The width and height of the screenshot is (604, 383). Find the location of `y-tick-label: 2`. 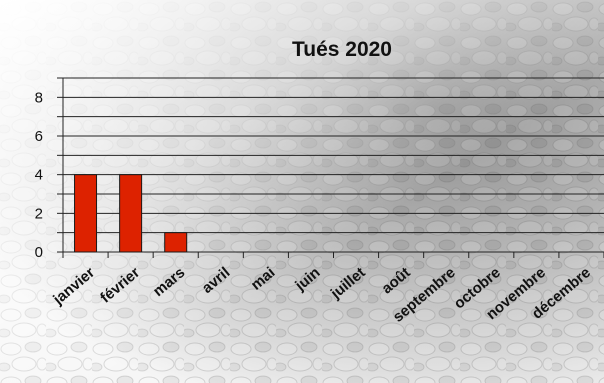

y-tick-label: 2 is located at coordinates (39, 213).